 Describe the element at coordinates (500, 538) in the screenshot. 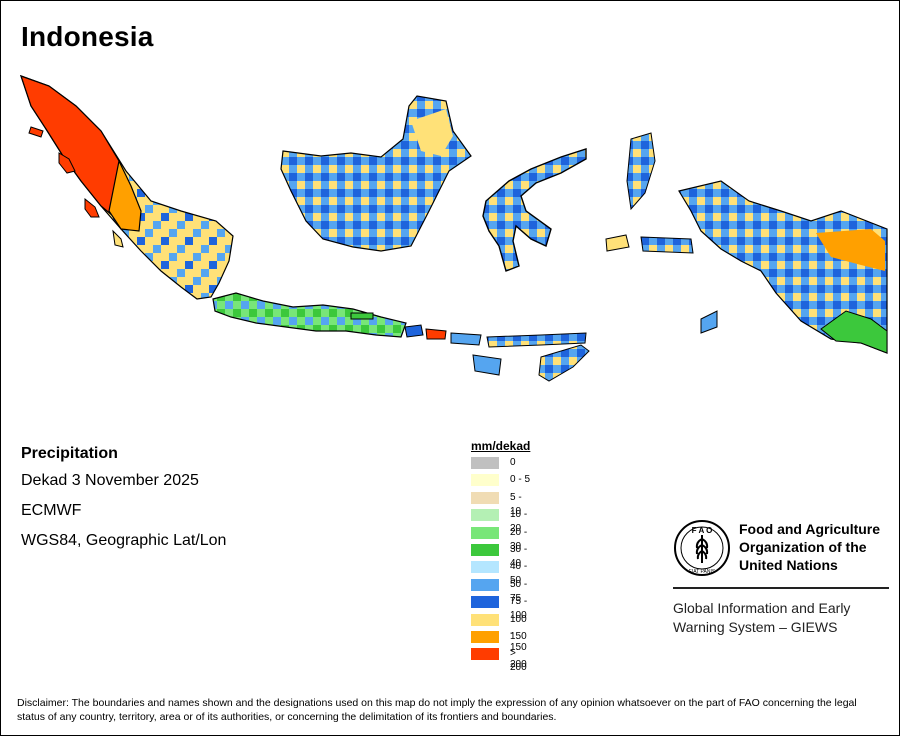

I see `legend-item: 20 - 30` at that location.